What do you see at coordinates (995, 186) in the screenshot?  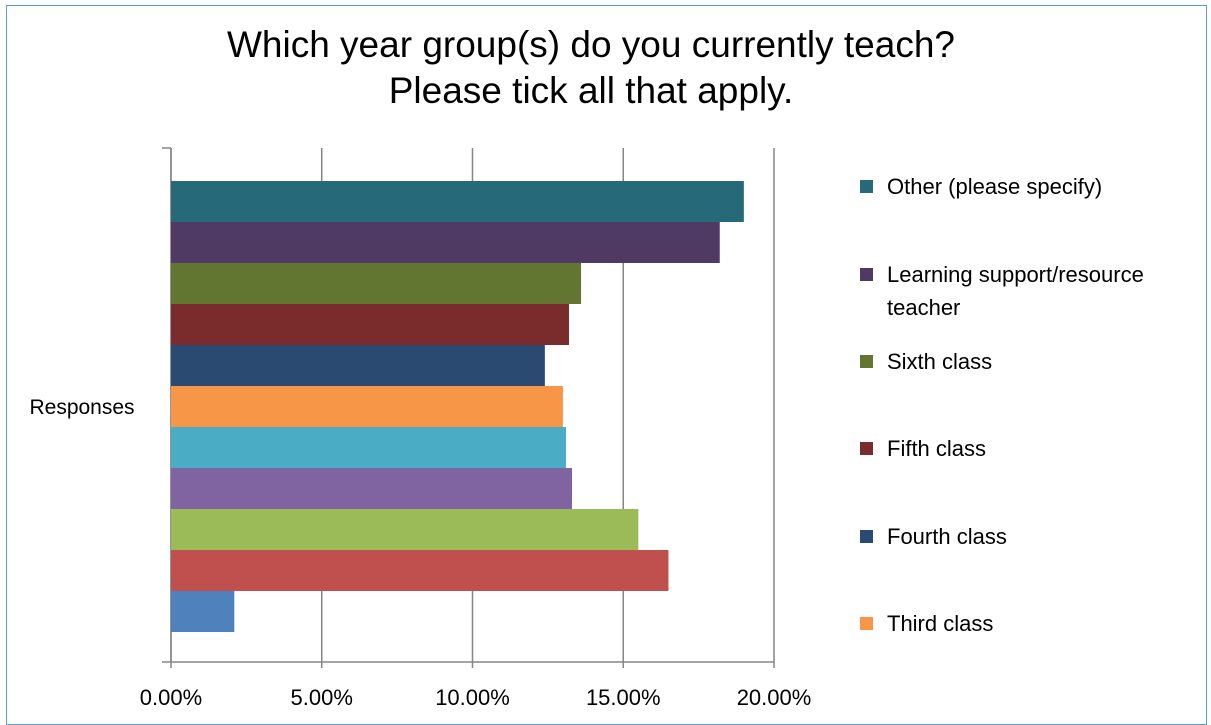 I see `legend-label: Other (please specify)` at bounding box center [995, 186].